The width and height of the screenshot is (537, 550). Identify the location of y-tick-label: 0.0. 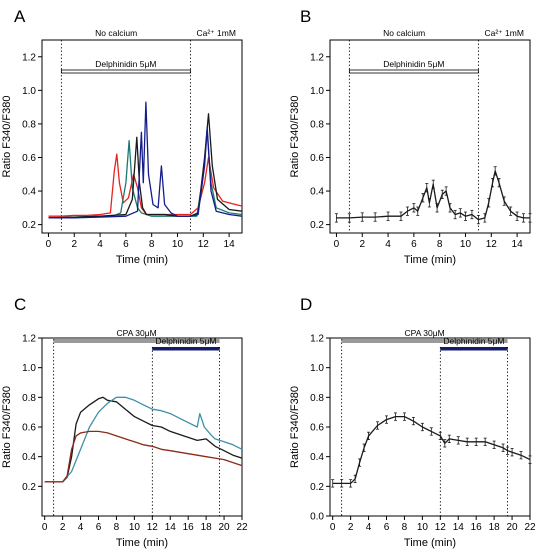
(317, 517).